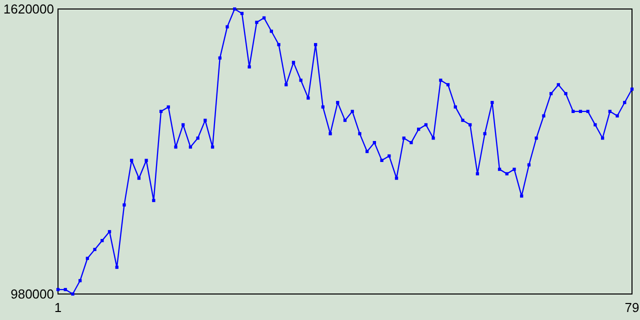  What do you see at coordinates (58, 307) in the screenshot?
I see `x-tick-label: 1` at bounding box center [58, 307].